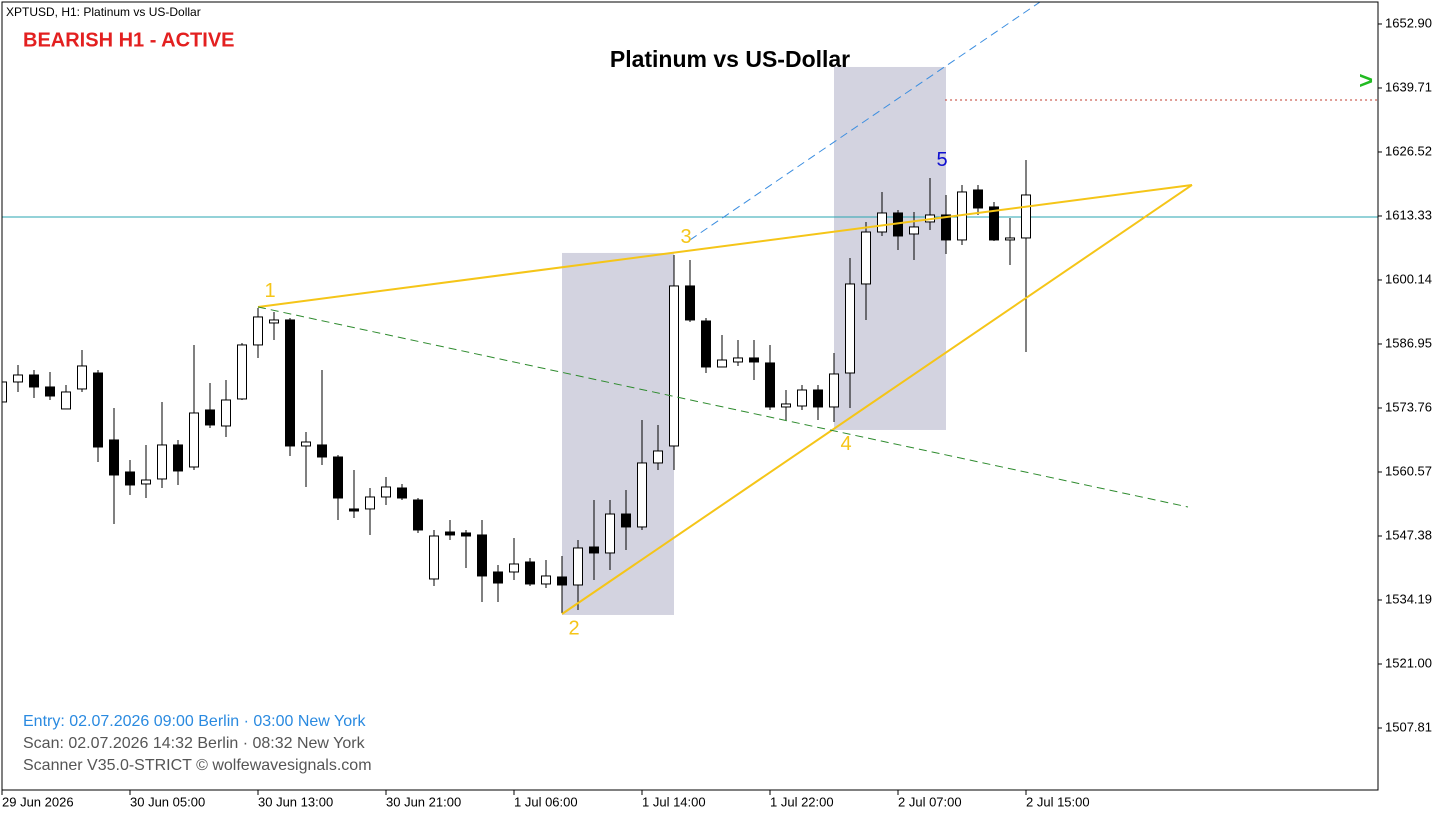 The width and height of the screenshot is (1455, 818). Describe the element at coordinates (129, 40) in the screenshot. I see `status-label: BEARISH H1 - ACTIVE` at that location.